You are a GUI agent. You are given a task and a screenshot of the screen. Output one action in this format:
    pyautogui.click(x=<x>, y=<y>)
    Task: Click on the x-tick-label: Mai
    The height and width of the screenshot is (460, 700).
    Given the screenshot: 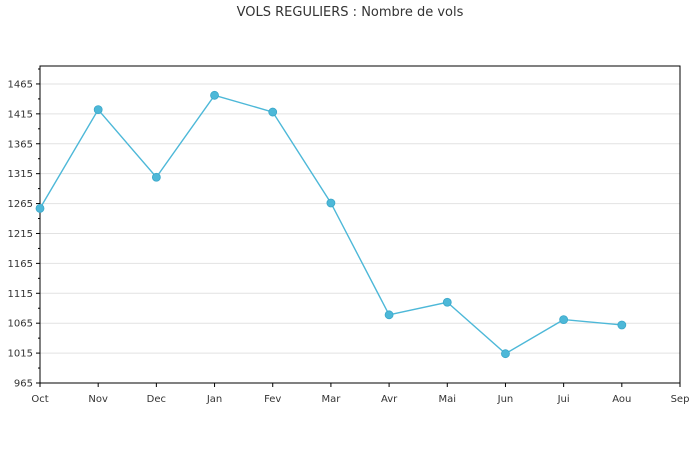 What is the action you would take?
    pyautogui.click(x=447, y=399)
    